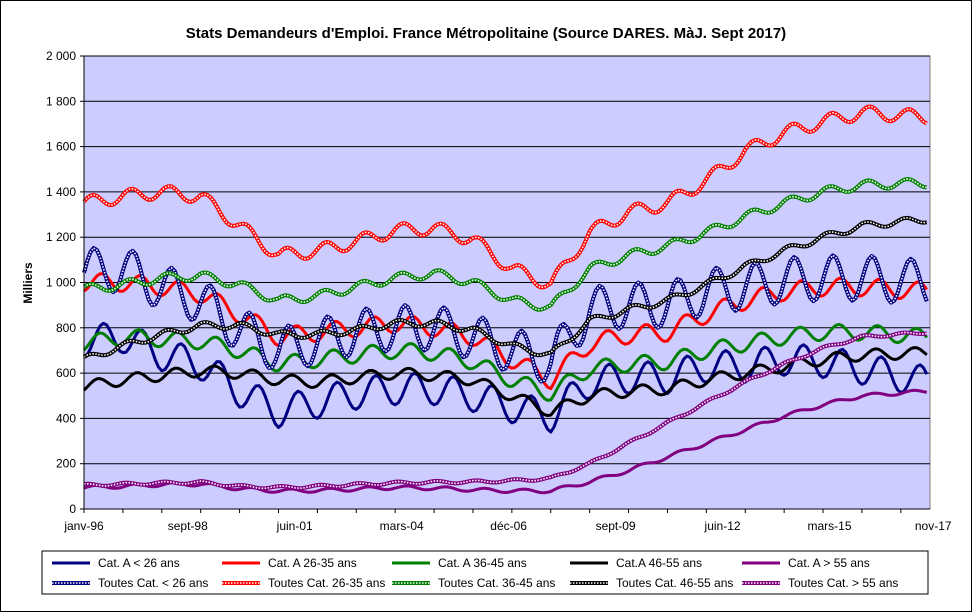 This screenshot has height=612, width=972. I want to click on x-tick-label: sept-09, so click(616, 526).